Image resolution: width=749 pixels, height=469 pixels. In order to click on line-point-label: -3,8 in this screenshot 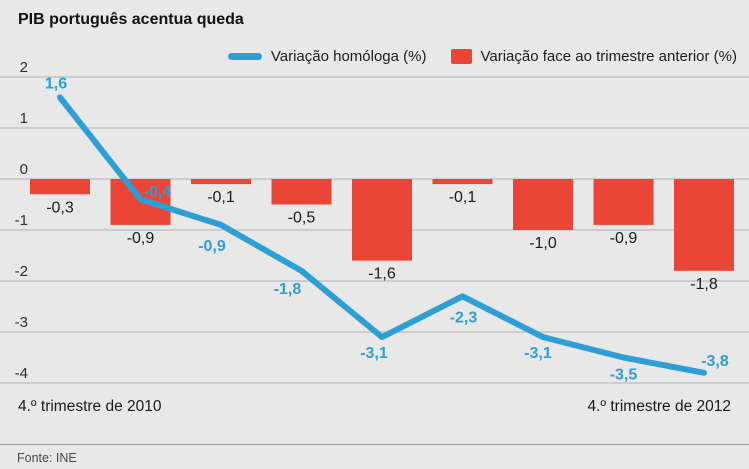, I will do `click(715, 361)`.